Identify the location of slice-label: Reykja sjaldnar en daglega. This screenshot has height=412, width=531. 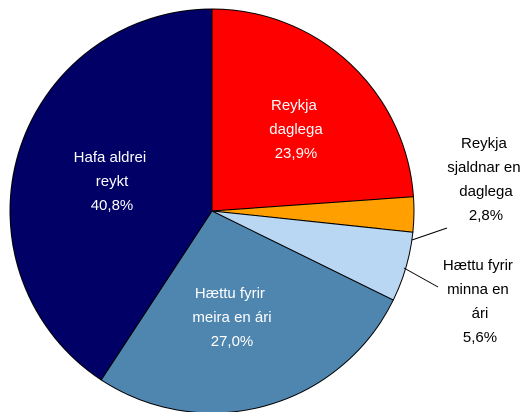
(486, 167).